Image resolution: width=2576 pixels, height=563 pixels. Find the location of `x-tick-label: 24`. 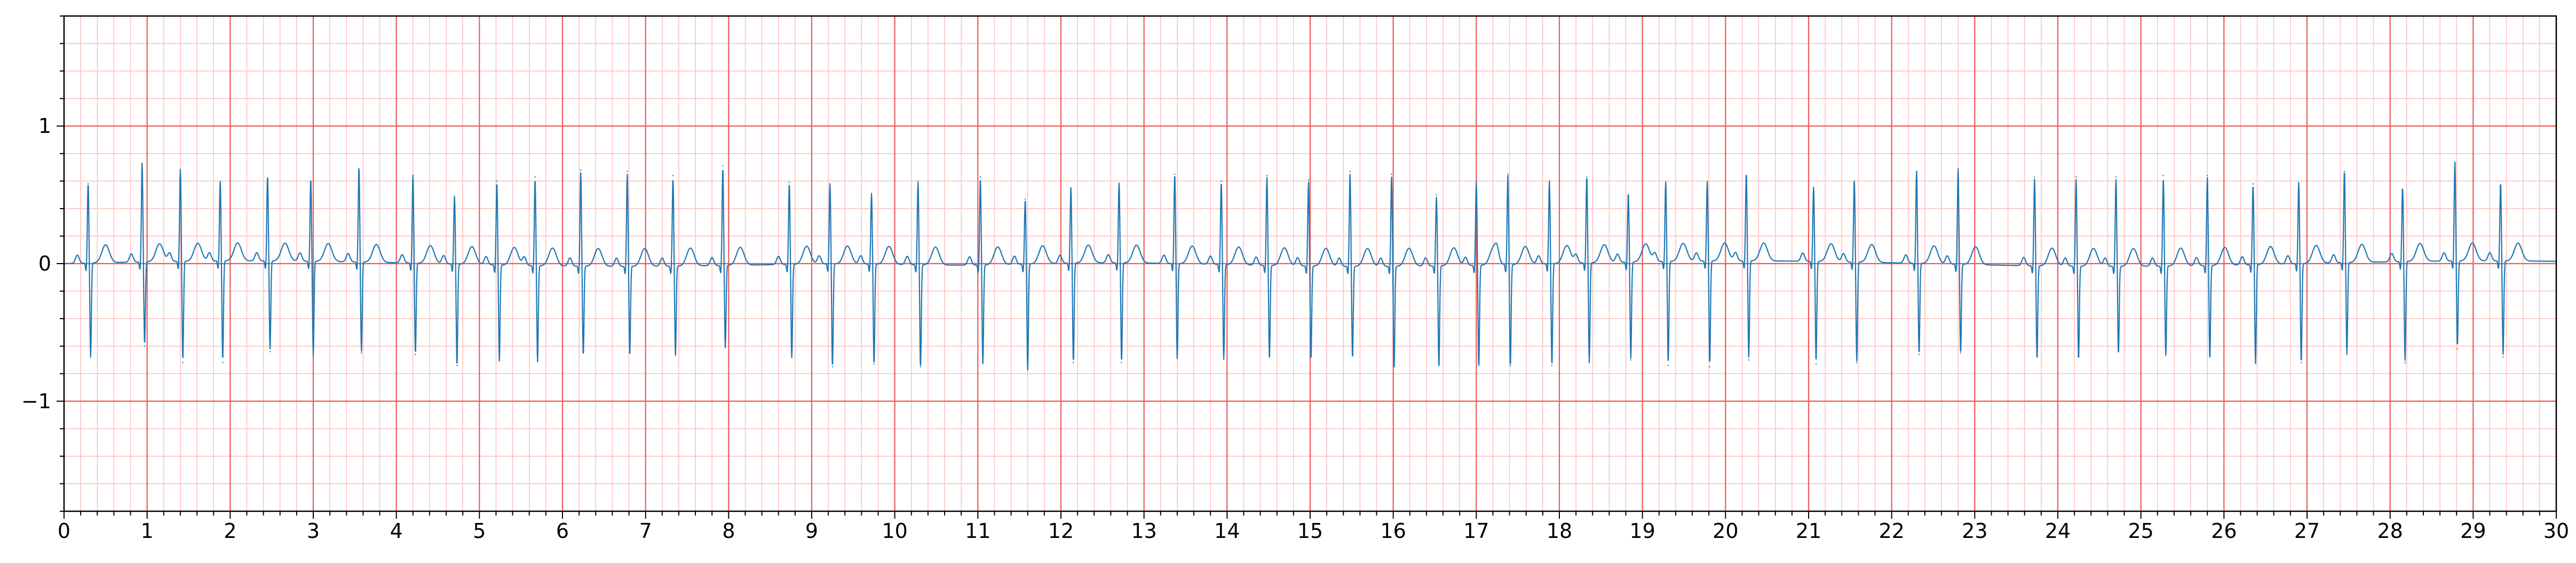

x-tick-label: 24 is located at coordinates (2058, 531).